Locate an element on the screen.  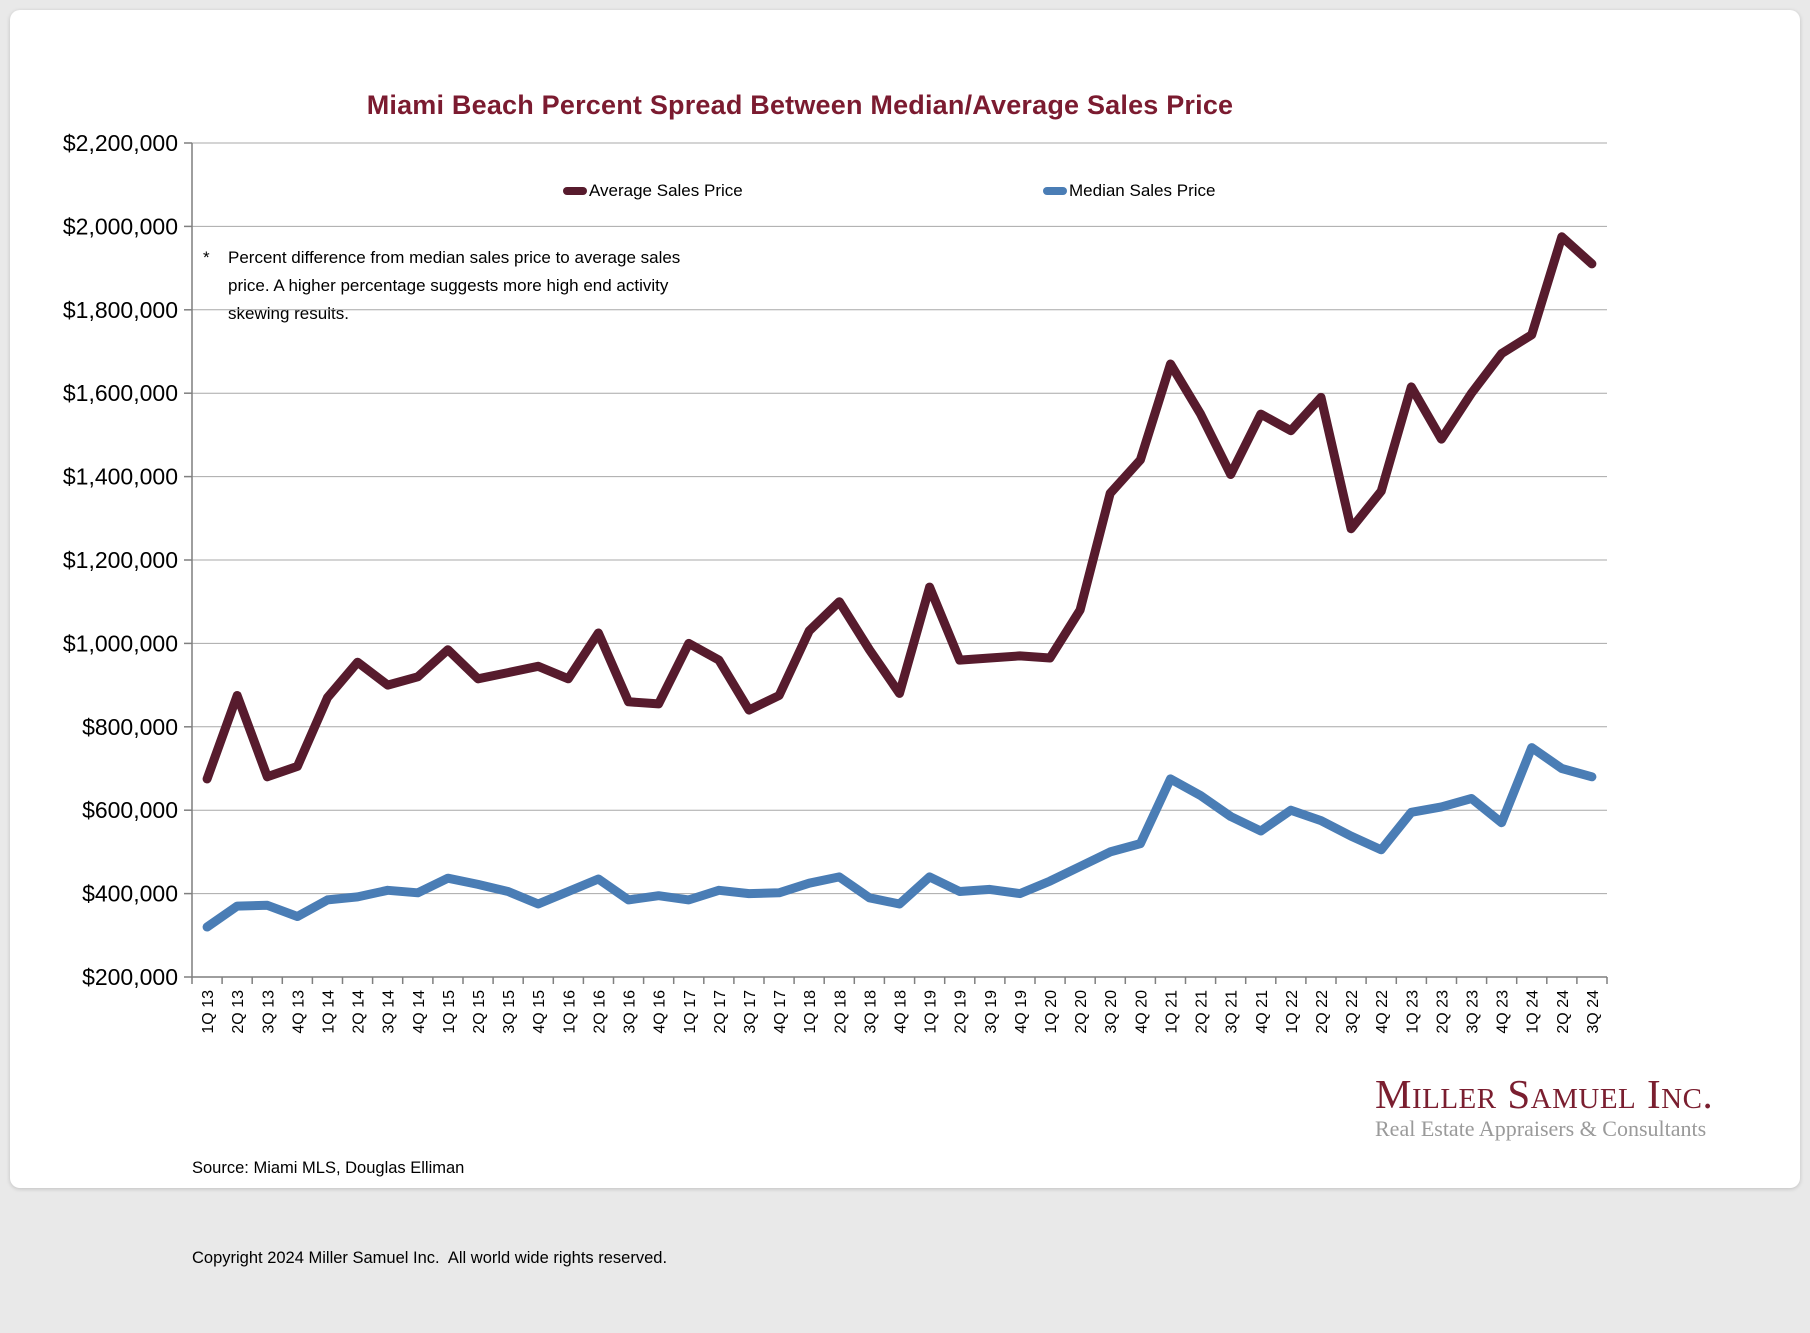
x-axis-label: 2Q 14 is located at coordinates (359, 1012).